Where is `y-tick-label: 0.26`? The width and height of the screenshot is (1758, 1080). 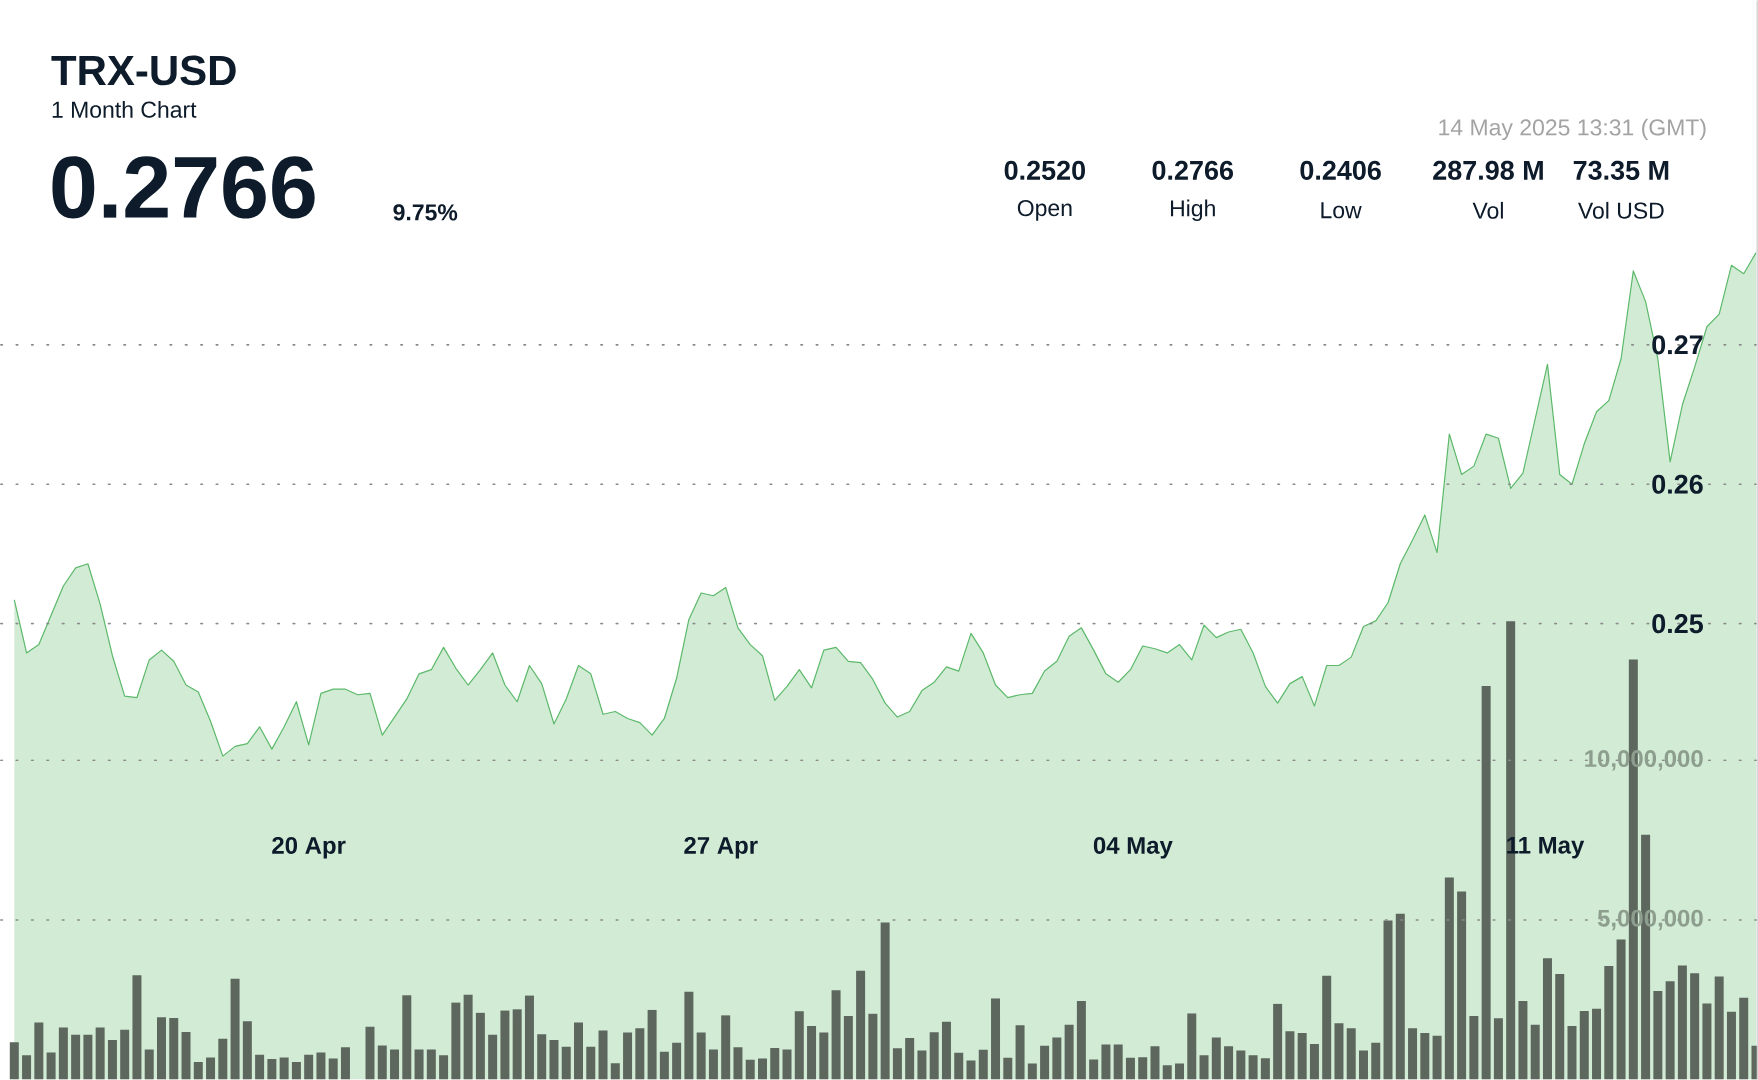 y-tick-label: 0.26 is located at coordinates (1677, 484).